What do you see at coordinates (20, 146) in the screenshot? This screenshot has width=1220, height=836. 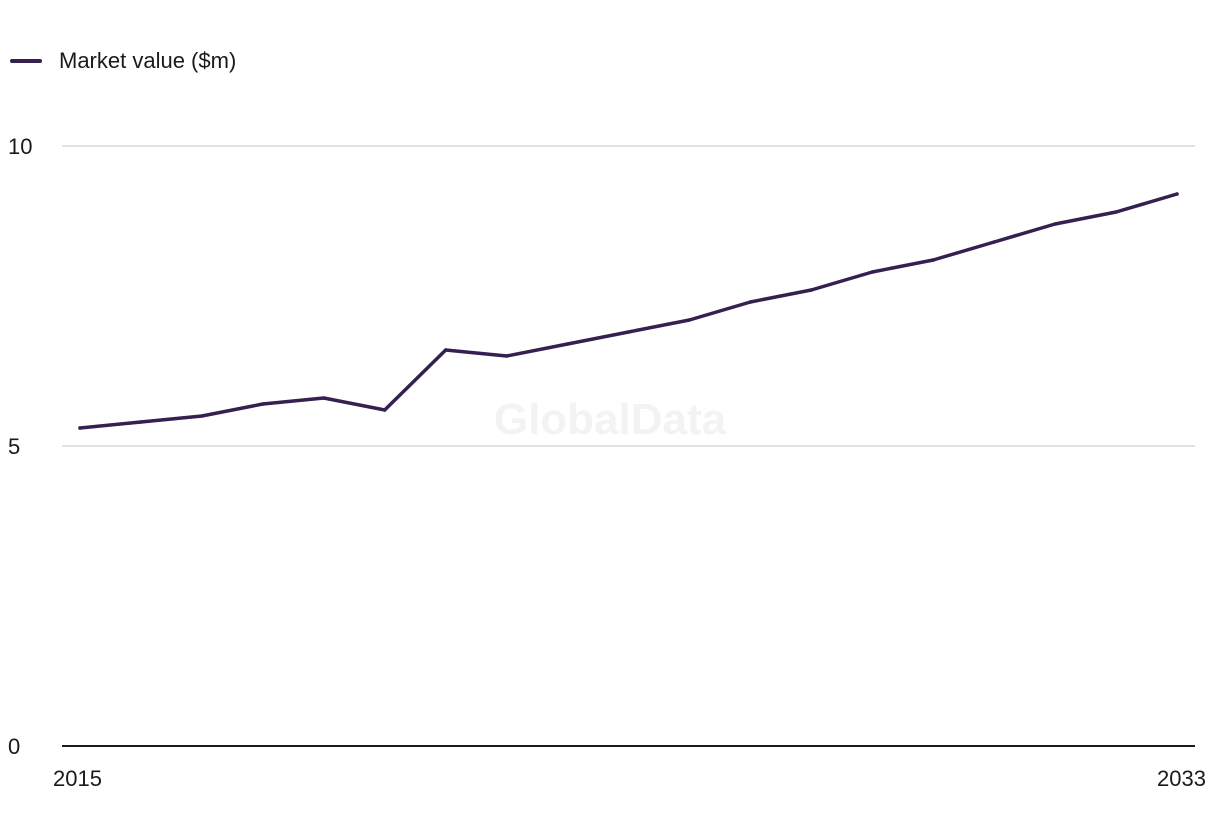 I see `y-tick-label: 10` at bounding box center [20, 146].